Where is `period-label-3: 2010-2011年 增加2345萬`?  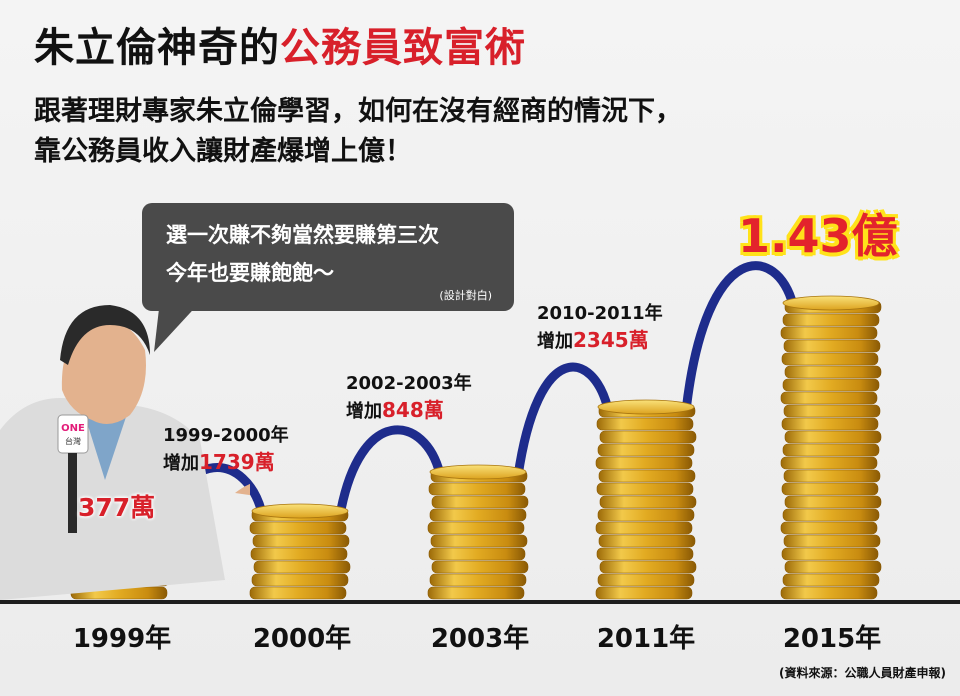 period-label-3: 2010-2011年 增加2345萬 is located at coordinates (600, 327).